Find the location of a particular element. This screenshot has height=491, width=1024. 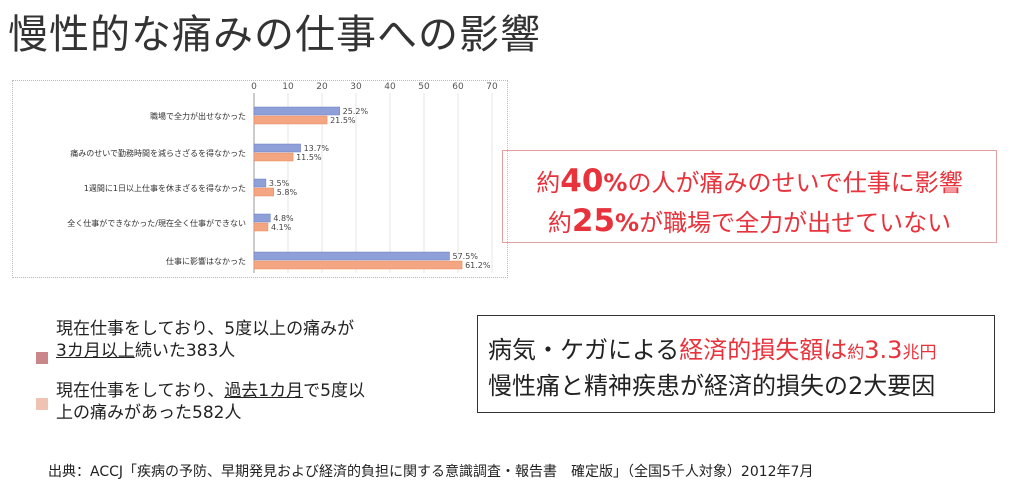

category-label: 職場で全力が出せなかった is located at coordinates (198, 116).